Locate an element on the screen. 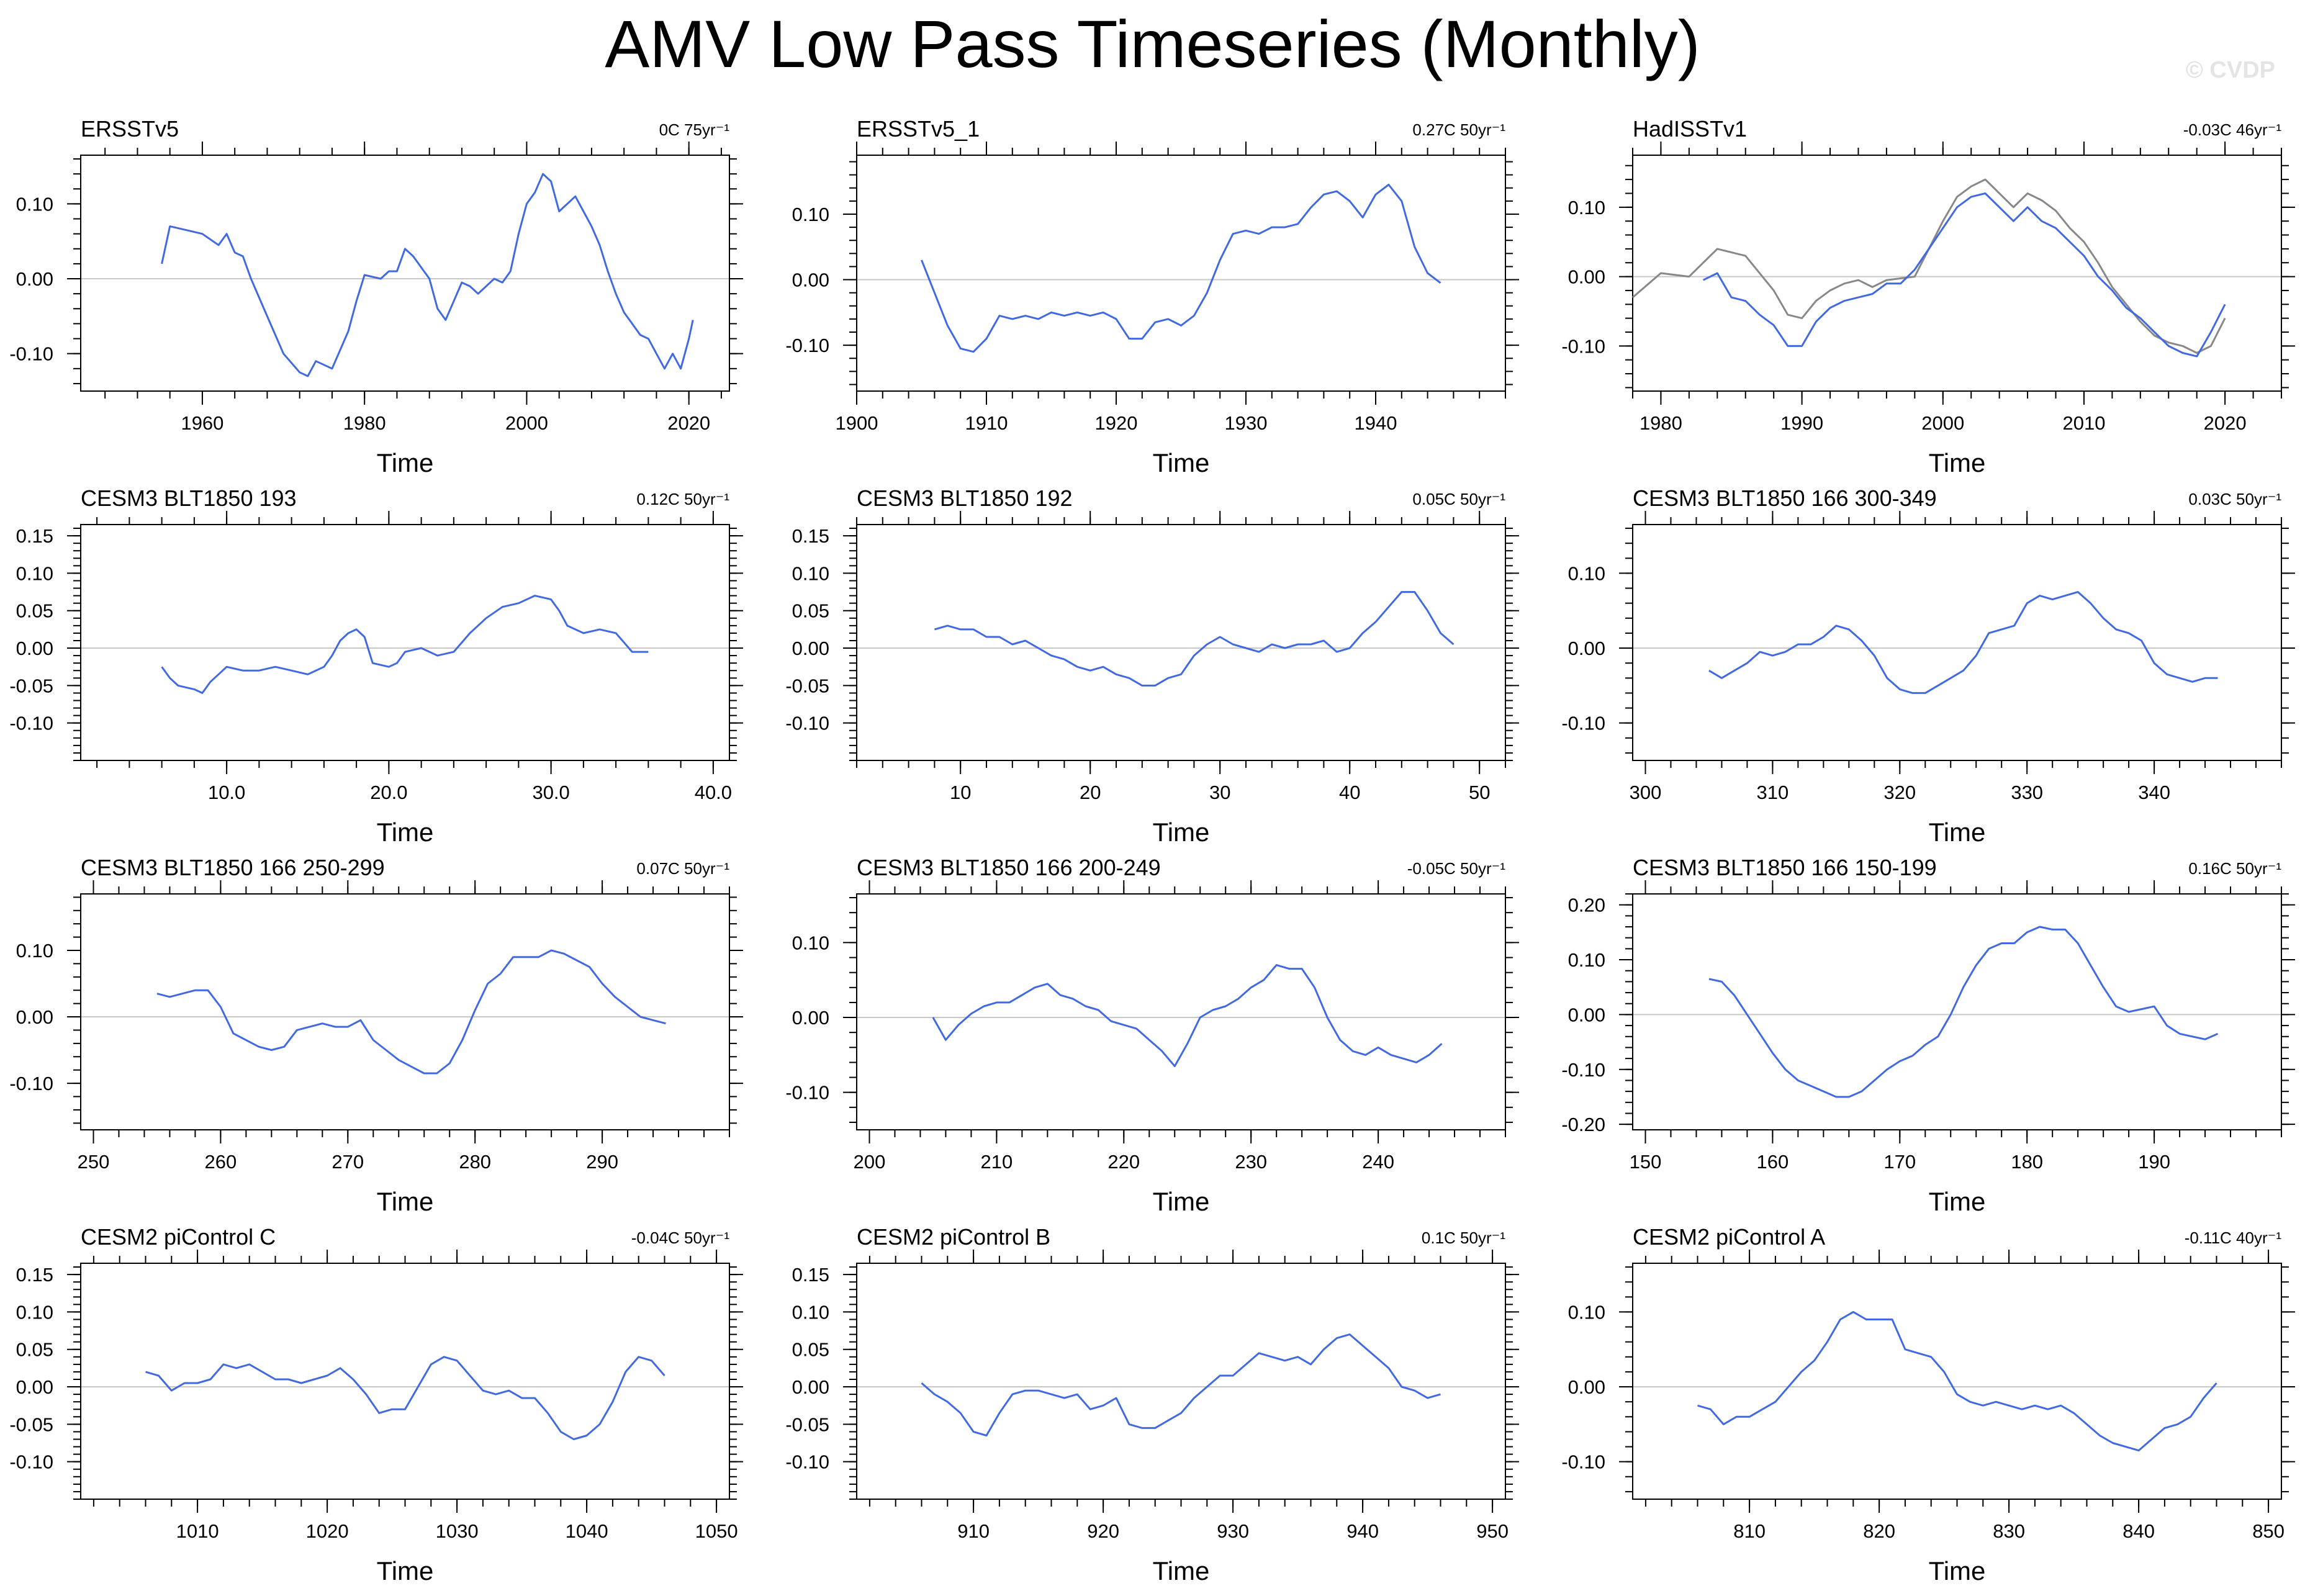 The image size is (2305, 1596). x-tick-label: 20 is located at coordinates (1090, 792).